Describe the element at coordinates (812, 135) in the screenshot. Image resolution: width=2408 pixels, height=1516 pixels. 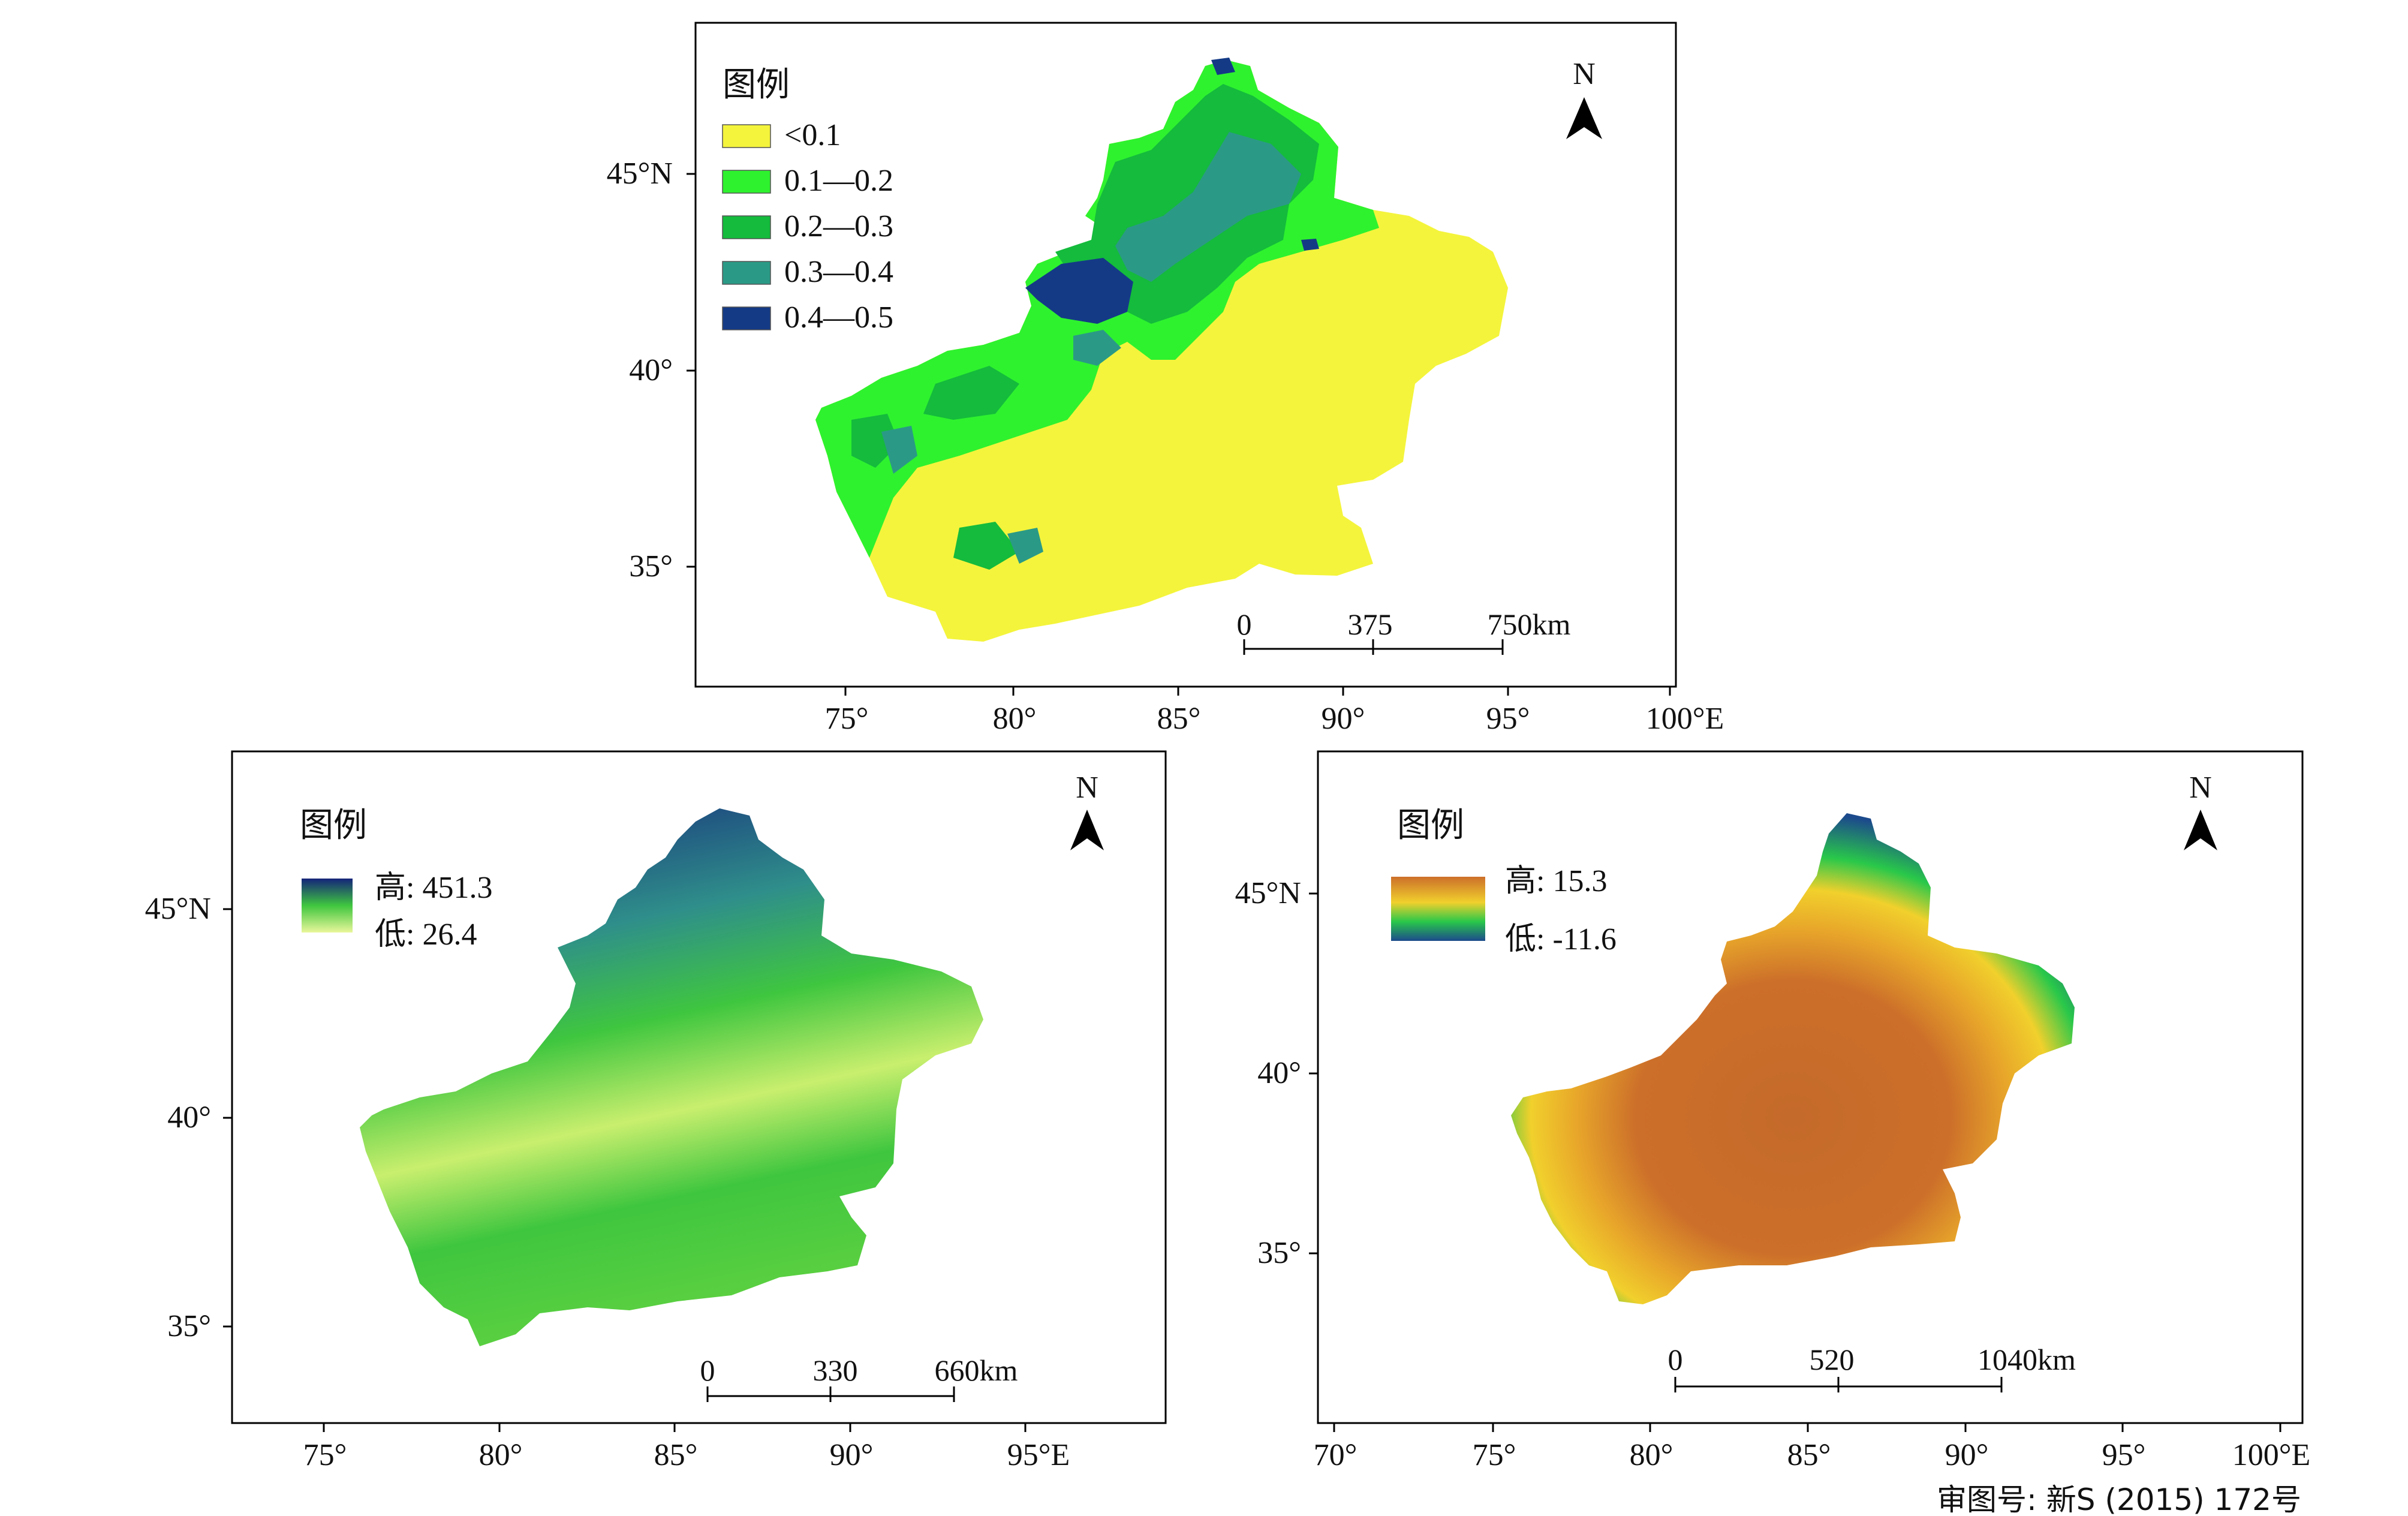
I see `map1-legend-label-lt01: <0.1` at that location.